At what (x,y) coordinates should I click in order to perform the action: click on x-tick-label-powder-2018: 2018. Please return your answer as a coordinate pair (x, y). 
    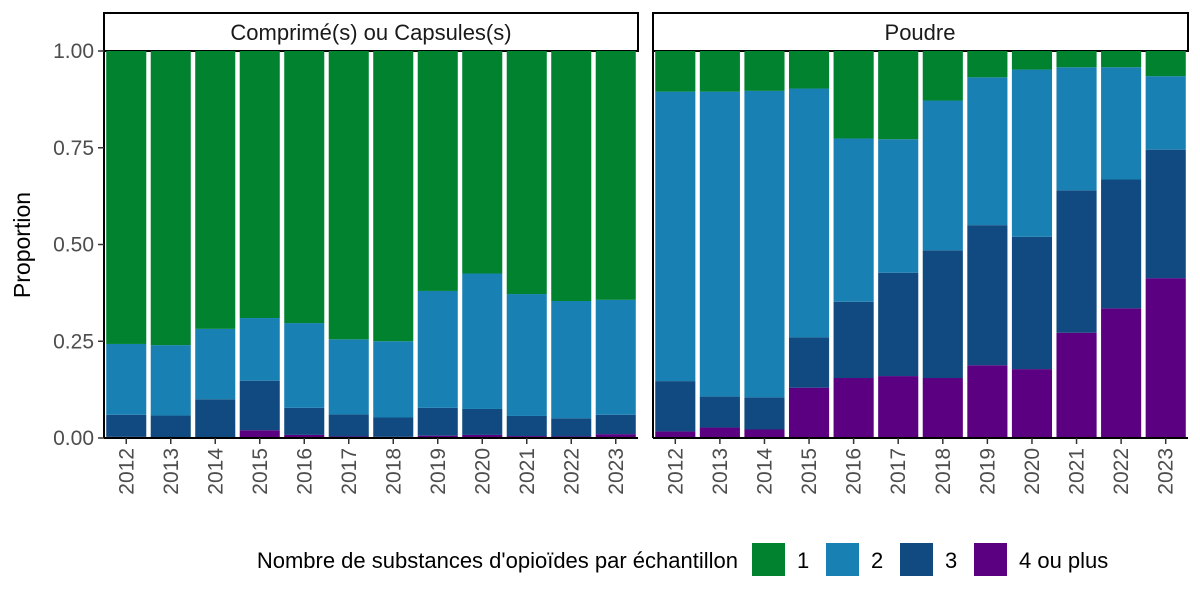
    Looking at the image, I should click on (943, 471).